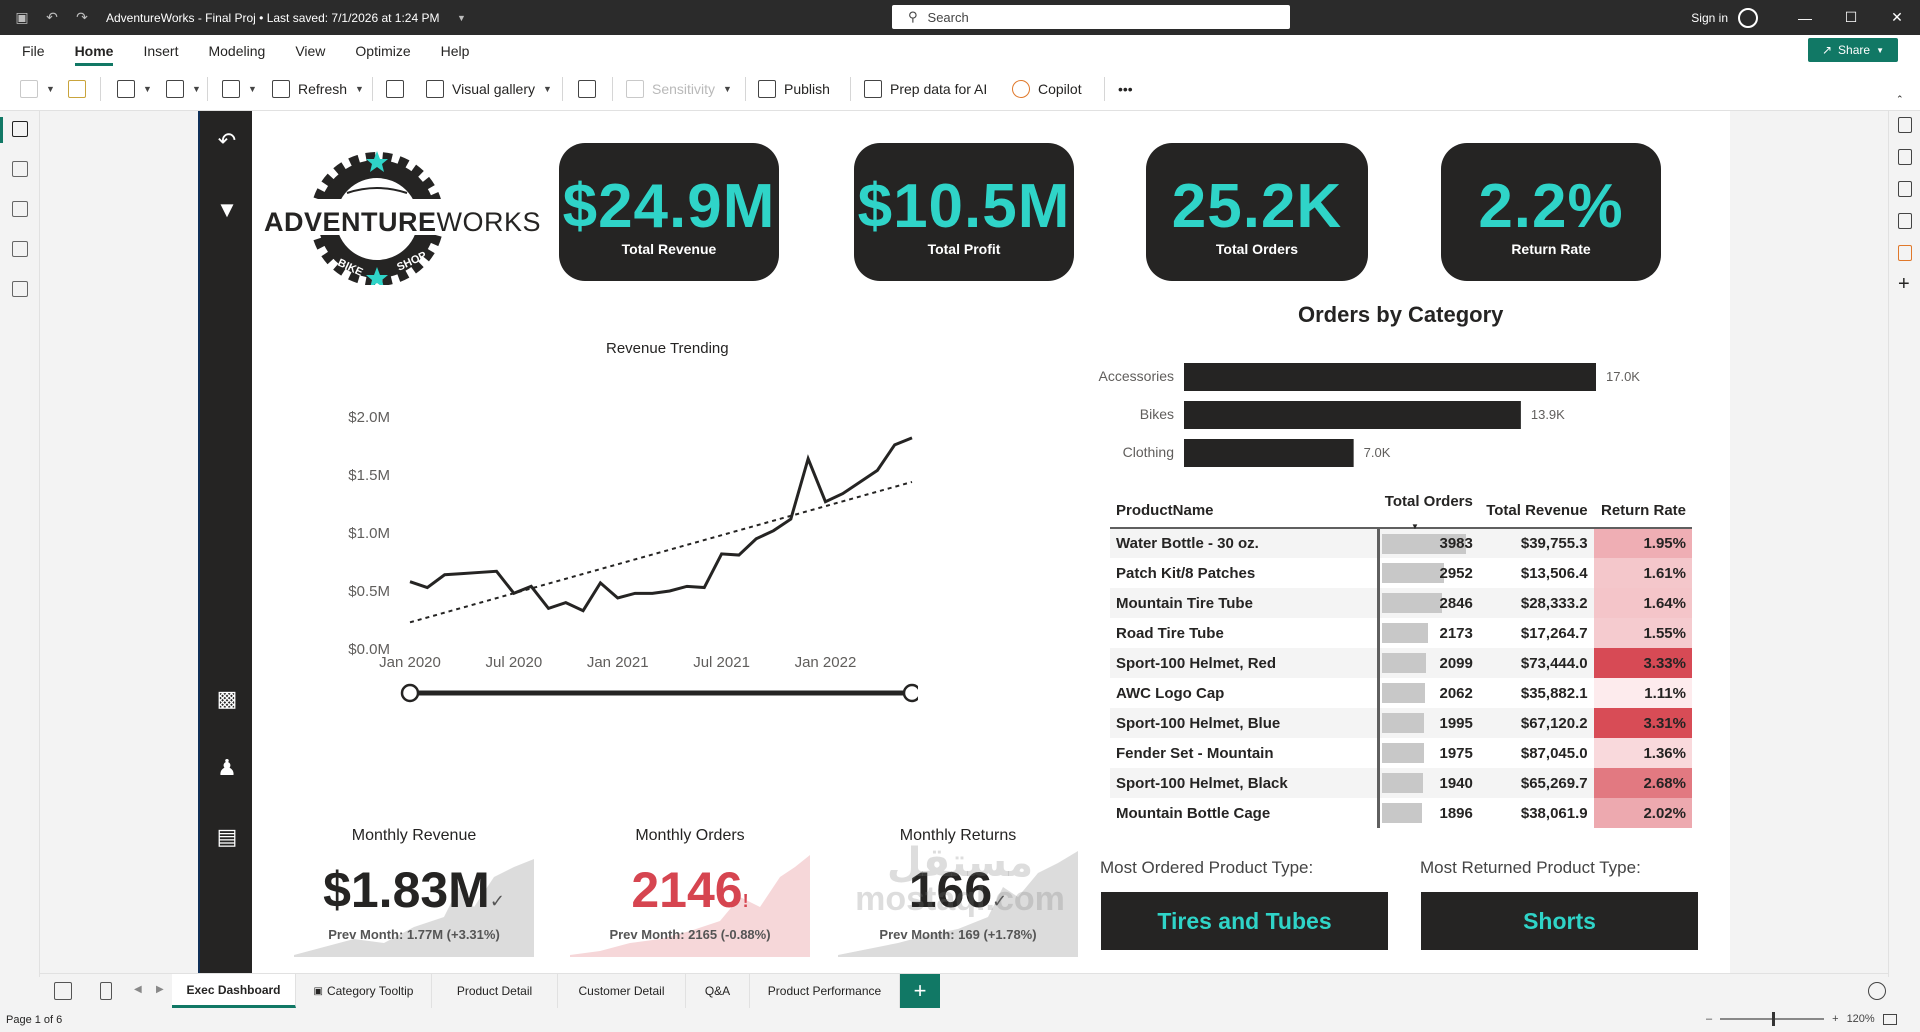  Describe the element at coordinates (106, 991) in the screenshot. I see `mobile-layout-icon` at that location.